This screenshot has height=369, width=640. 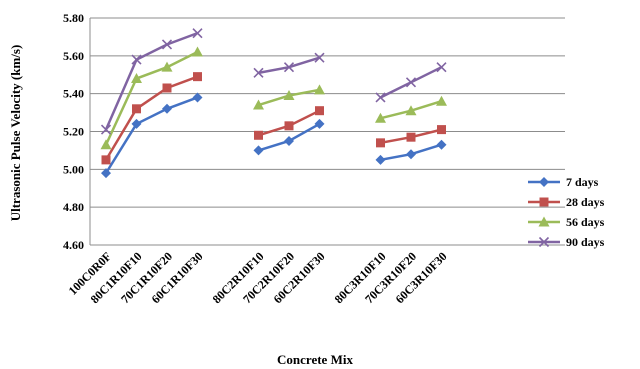 I want to click on y-axis-title: Ultrasonic Pulse Velocity (km/s), so click(x=15, y=133).